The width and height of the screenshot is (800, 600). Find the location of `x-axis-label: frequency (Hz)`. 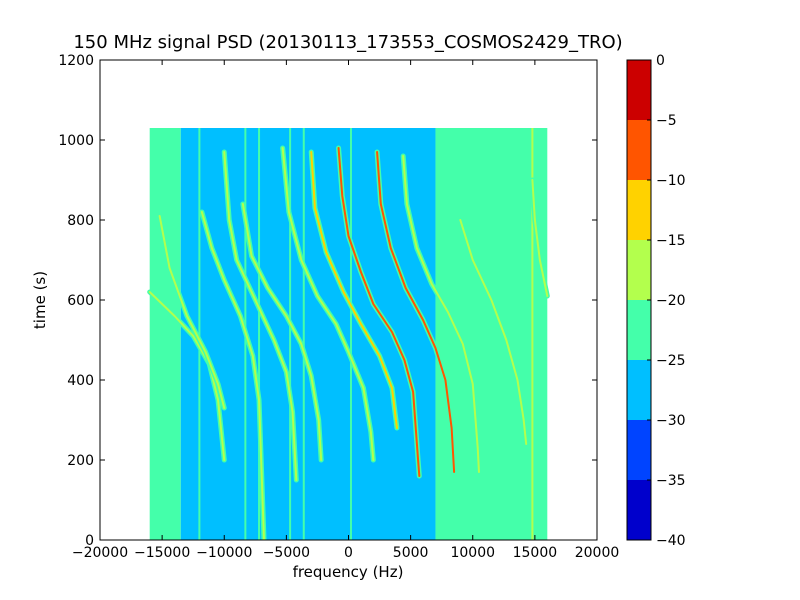

x-axis-label: frequency (Hz) is located at coordinates (348, 572).